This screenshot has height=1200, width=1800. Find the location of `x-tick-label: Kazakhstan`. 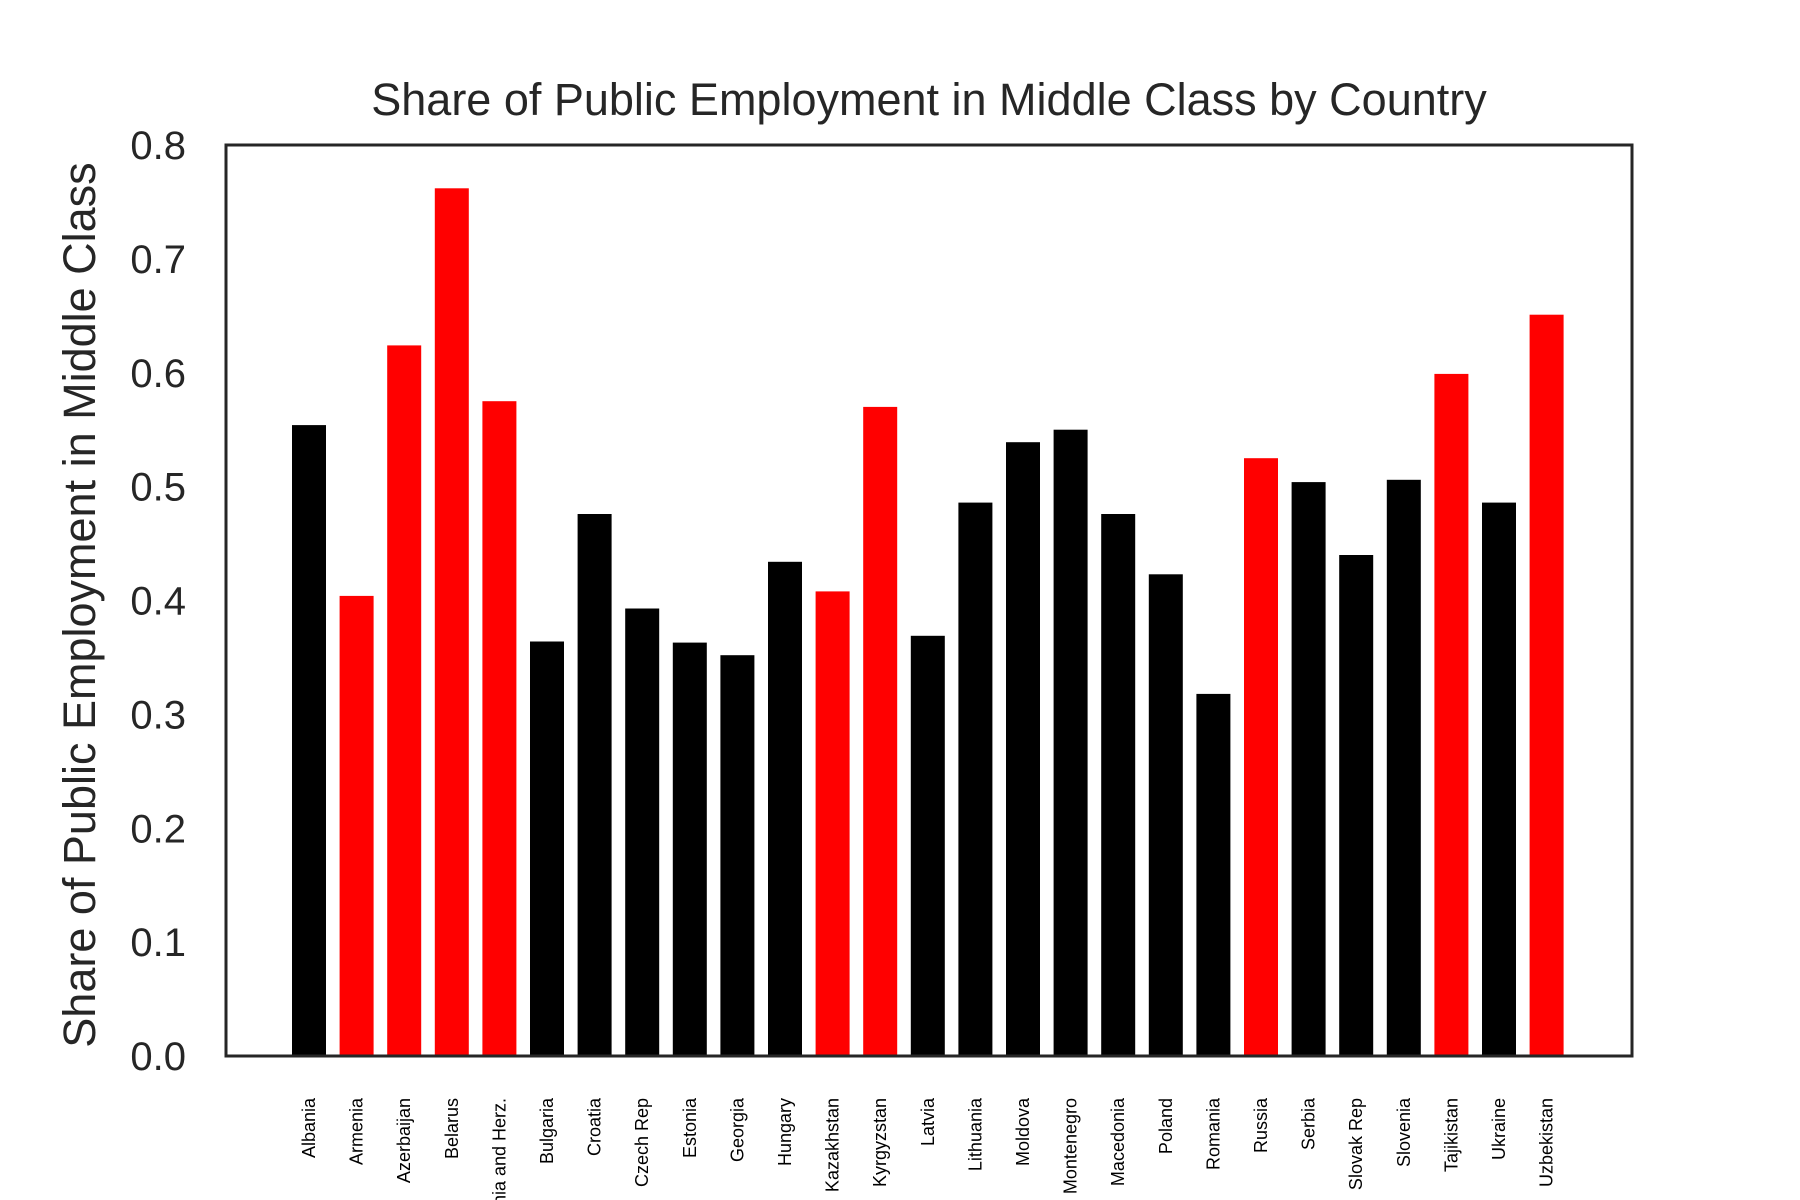

x-tick-label: Kazakhstan is located at coordinates (833, 1145).